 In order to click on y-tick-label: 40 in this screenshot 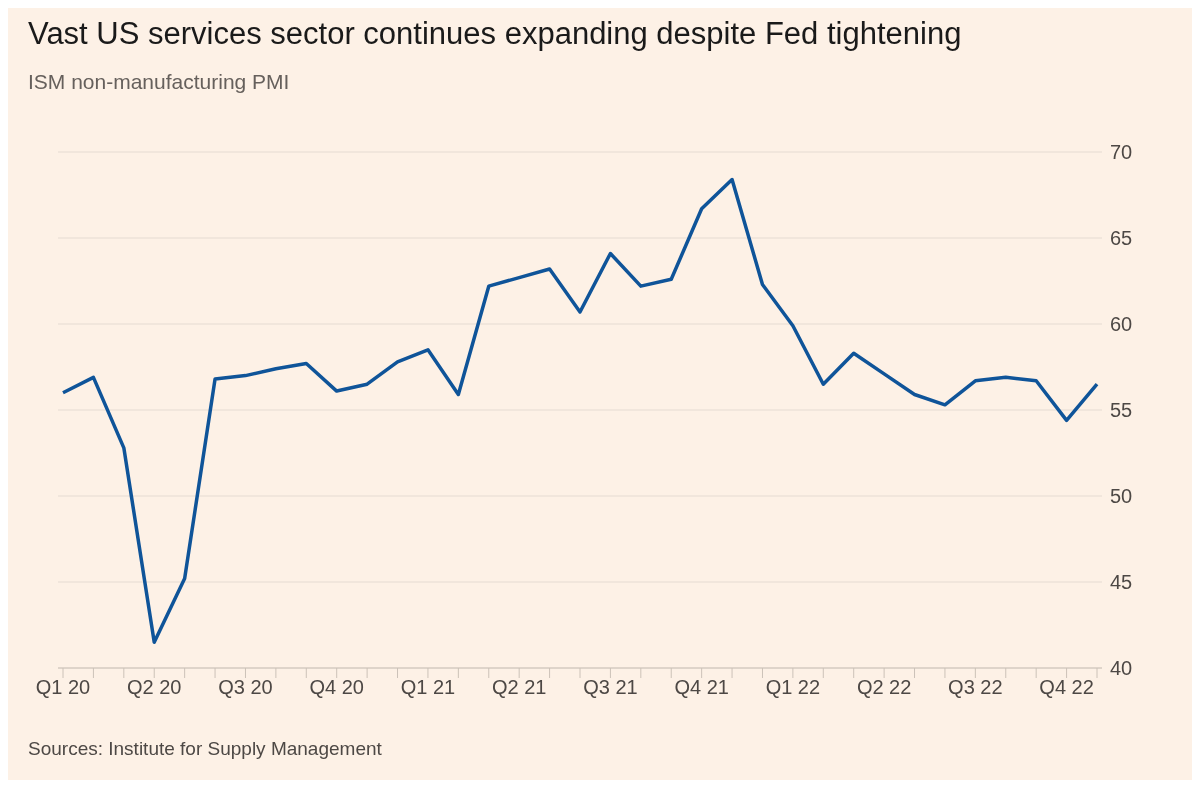, I will do `click(1121, 668)`.